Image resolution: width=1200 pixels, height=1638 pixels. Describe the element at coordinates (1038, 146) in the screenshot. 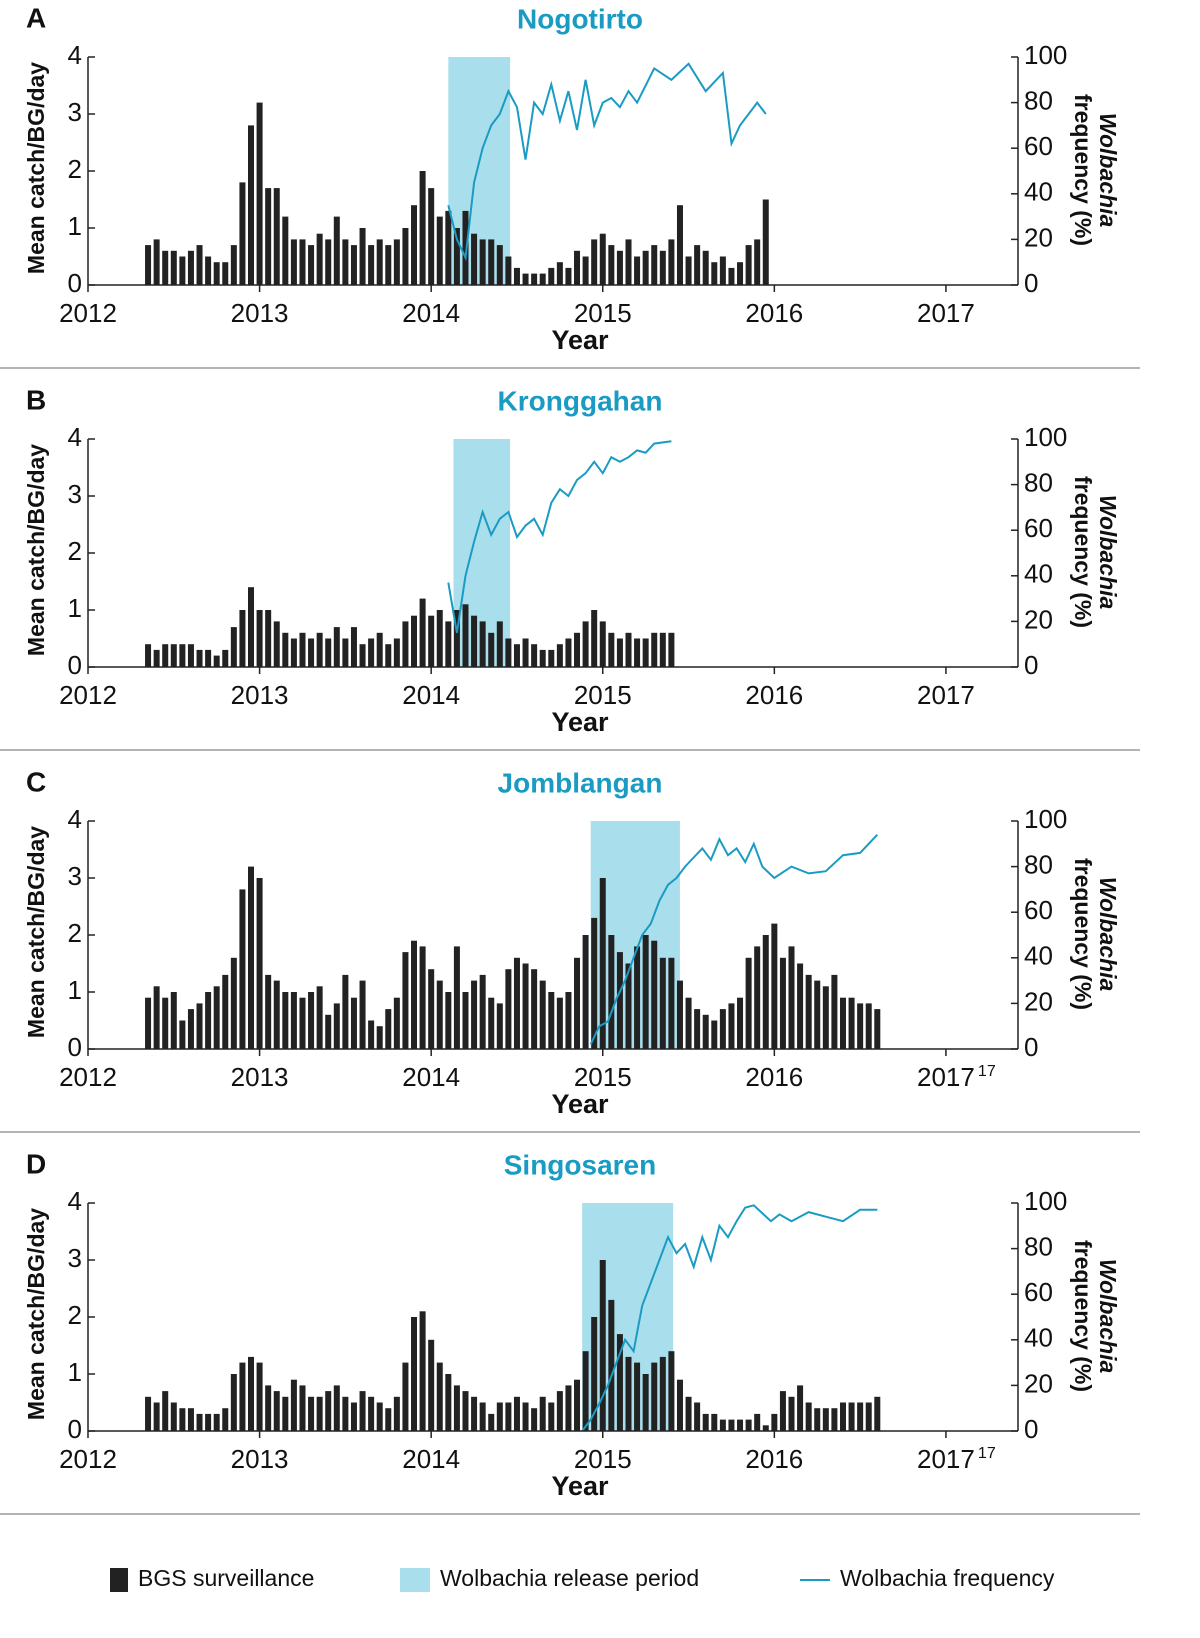

I see `y2-tick-label: 60` at that location.